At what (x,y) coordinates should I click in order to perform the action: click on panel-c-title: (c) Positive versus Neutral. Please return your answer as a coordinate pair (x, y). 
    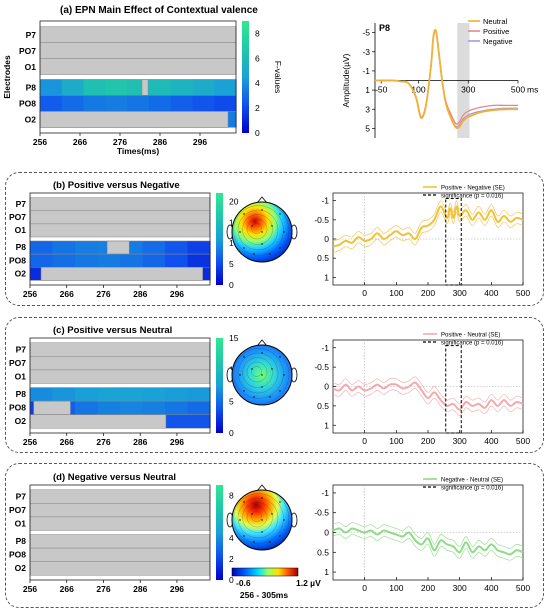
    Looking at the image, I should click on (113, 330).